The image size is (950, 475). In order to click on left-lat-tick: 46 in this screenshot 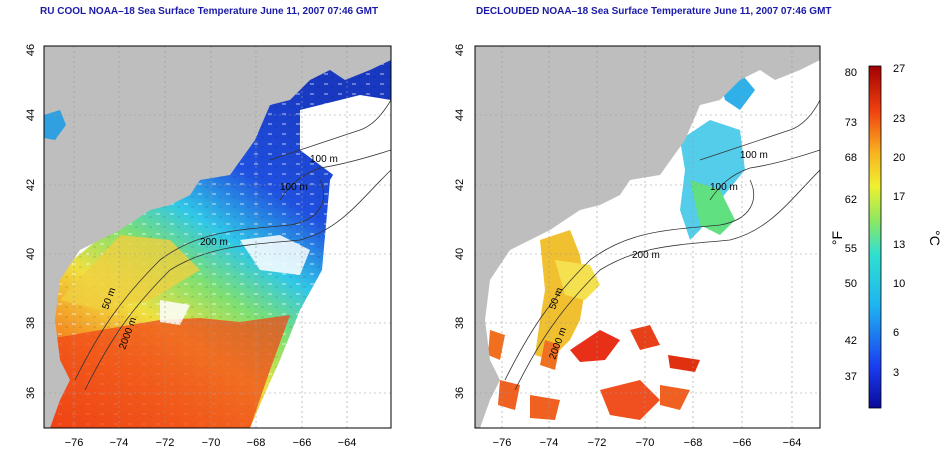, I will do `click(31, 50)`.